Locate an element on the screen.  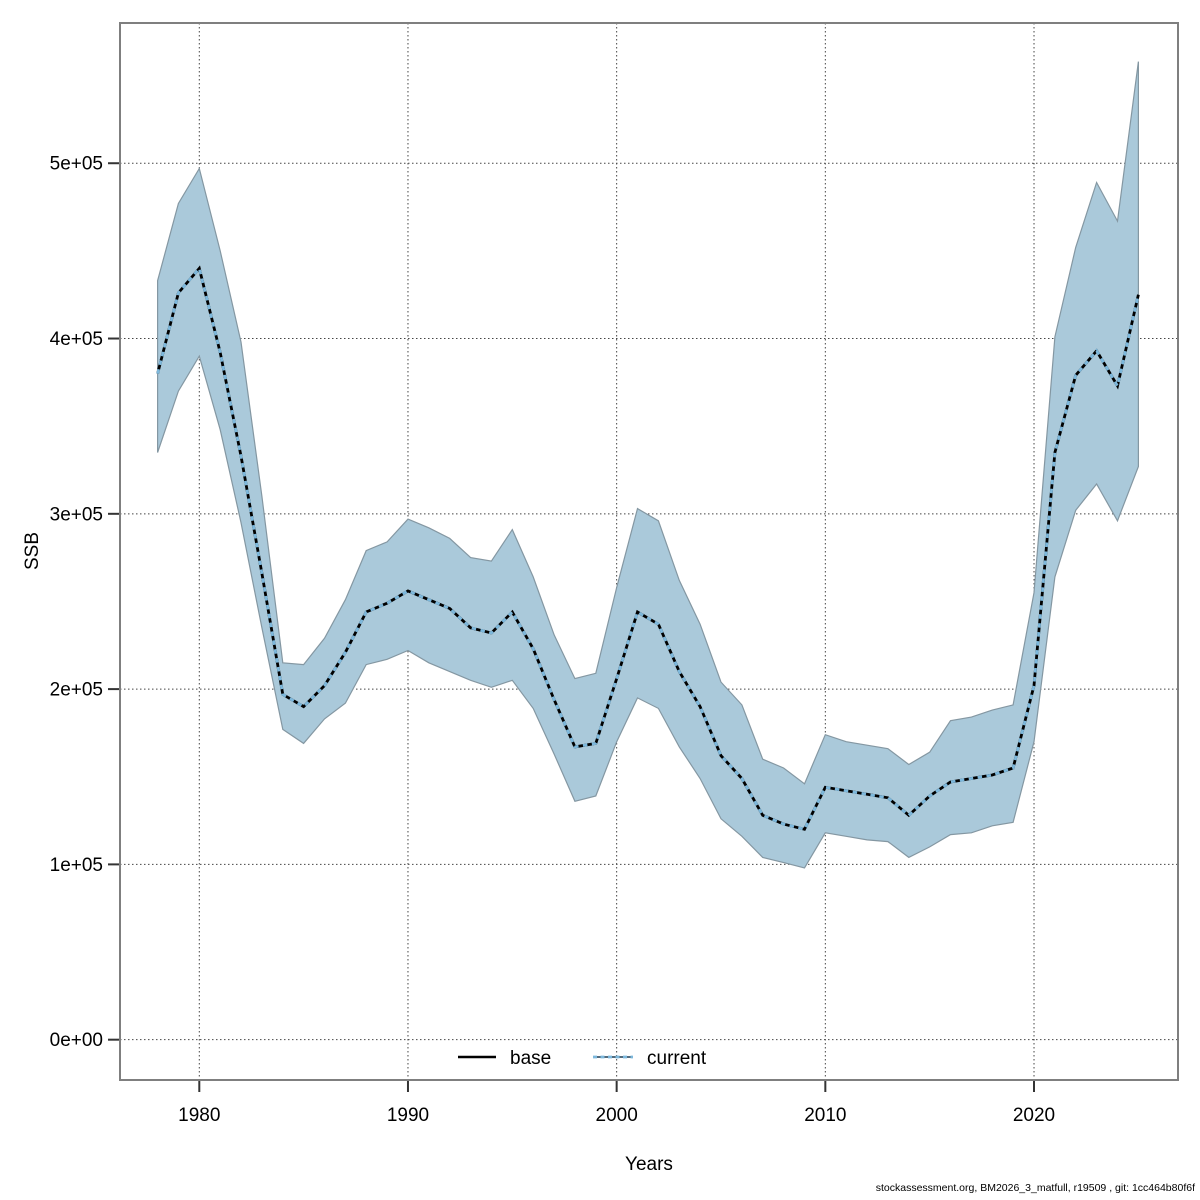
y-tick-label: 5e+05 is located at coordinates (76, 164).